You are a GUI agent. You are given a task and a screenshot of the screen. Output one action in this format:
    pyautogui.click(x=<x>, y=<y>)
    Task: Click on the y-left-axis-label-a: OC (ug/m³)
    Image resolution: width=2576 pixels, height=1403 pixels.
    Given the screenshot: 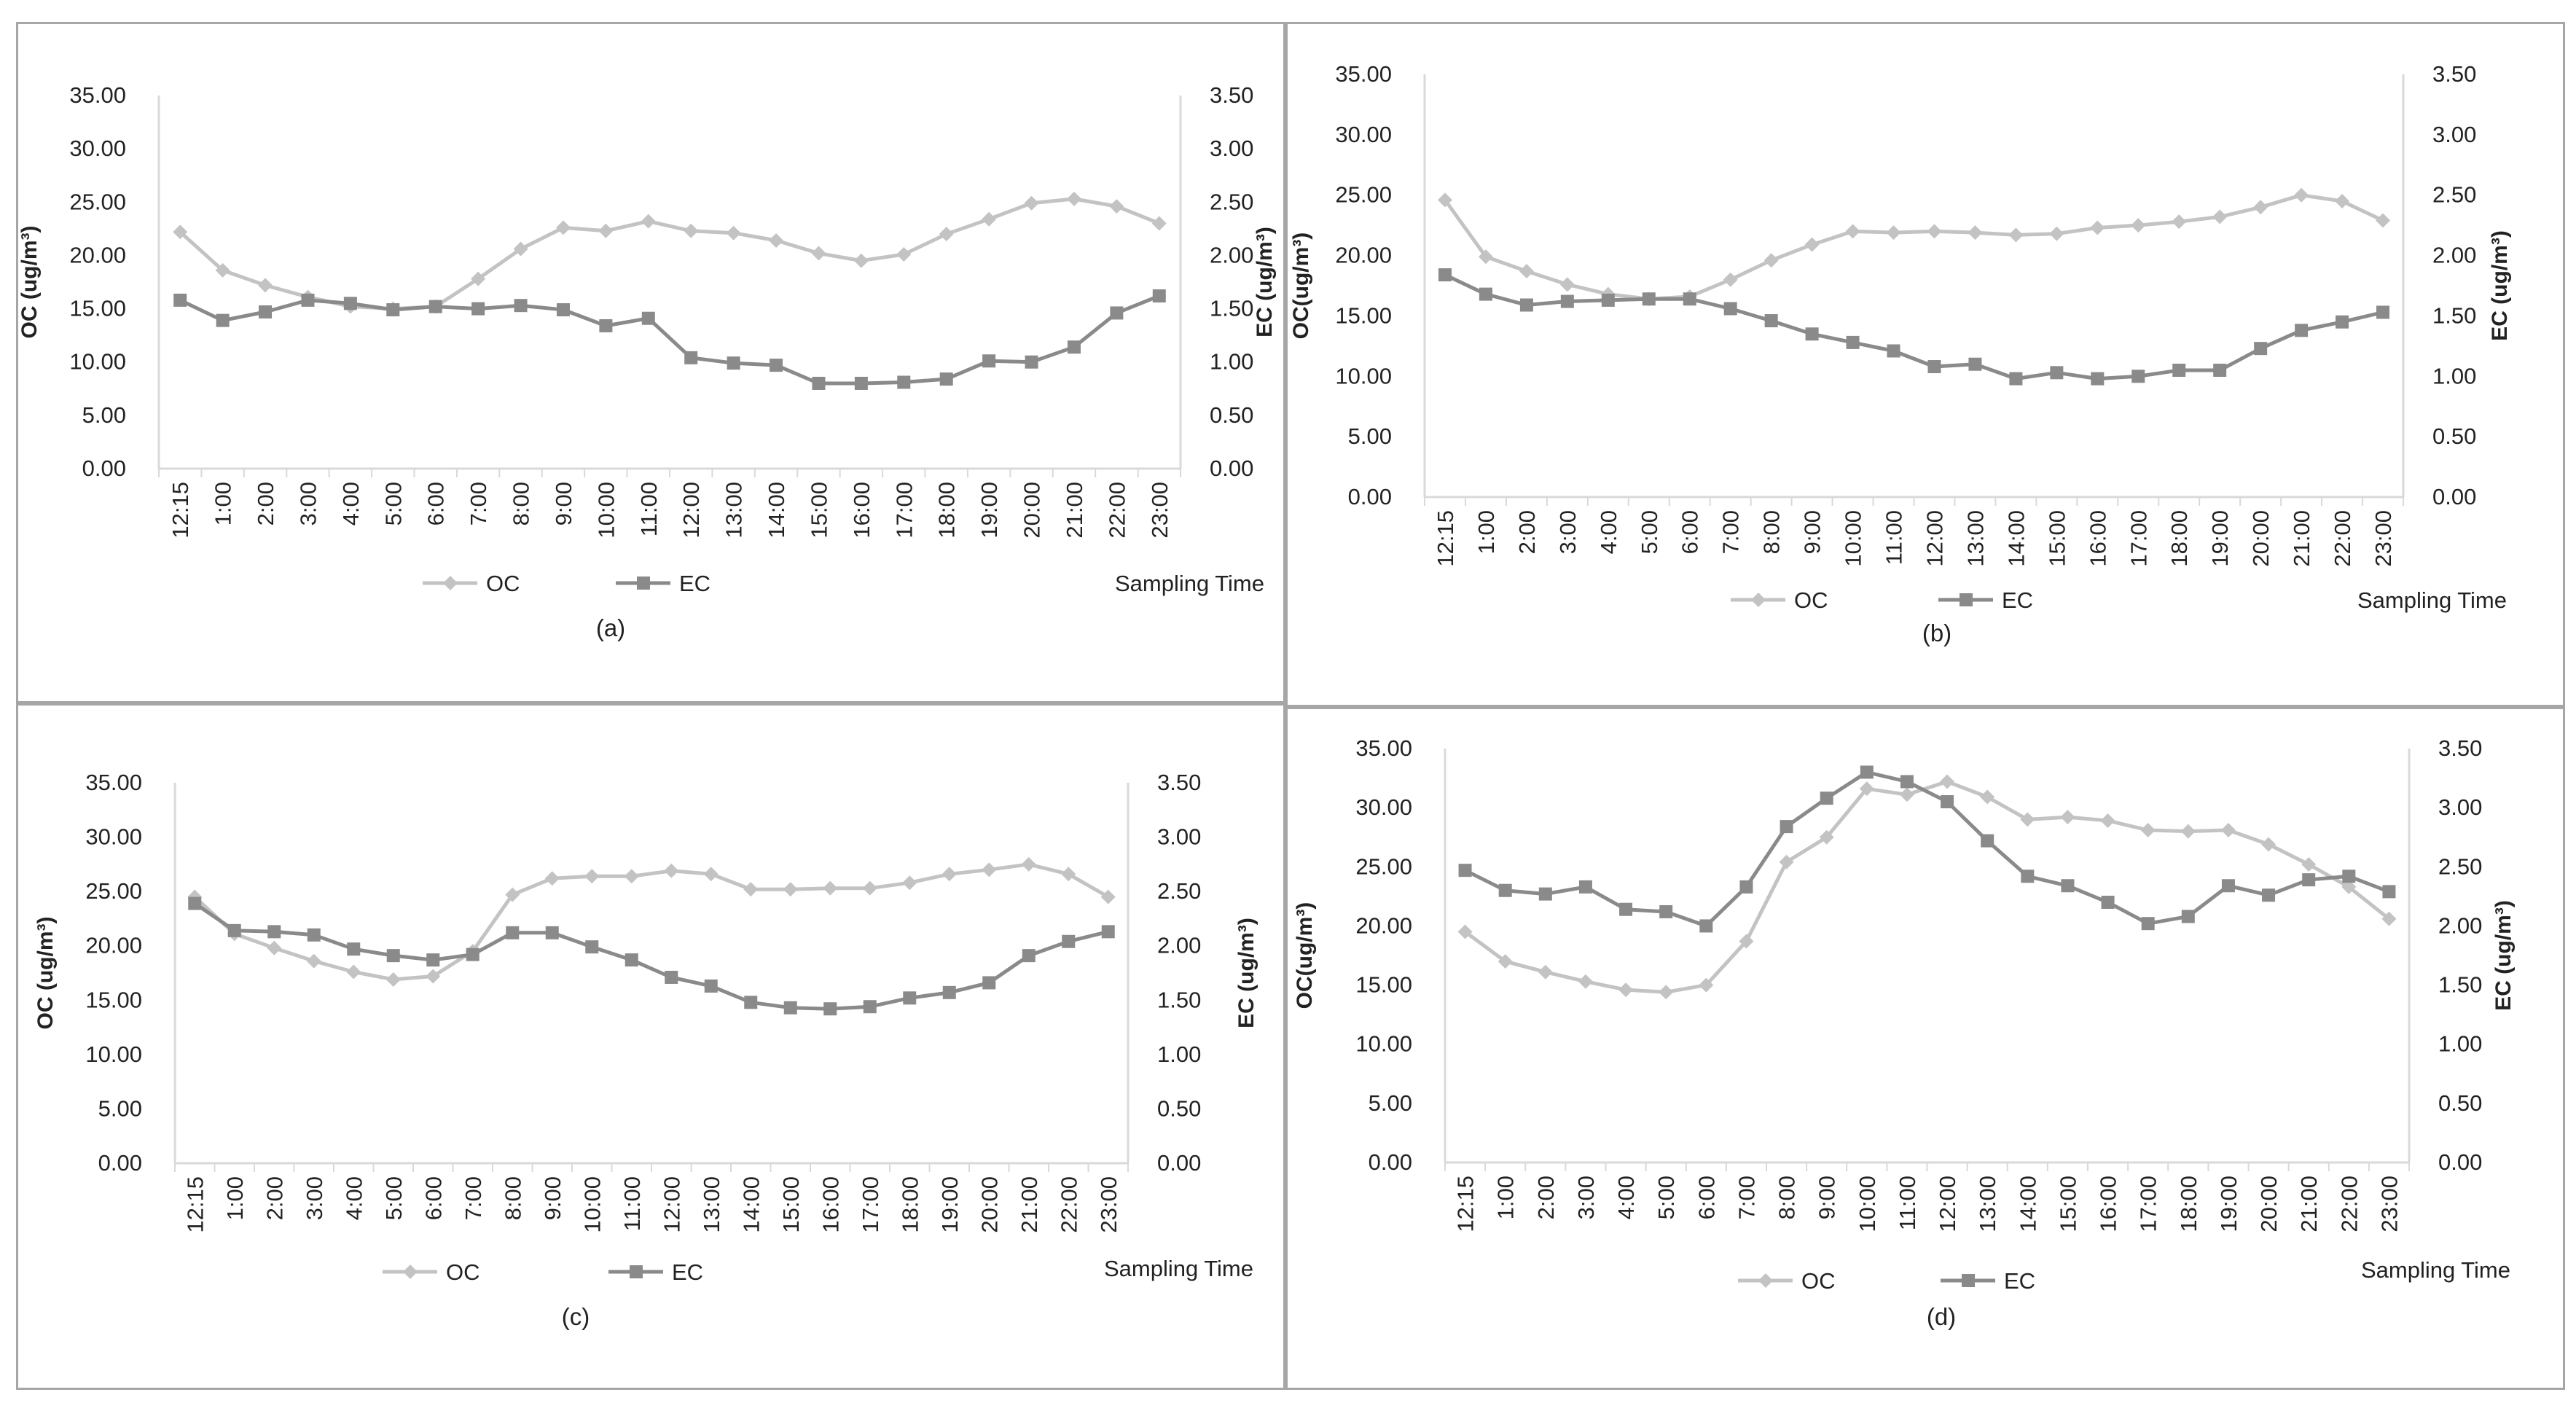 What is the action you would take?
    pyautogui.click(x=29, y=282)
    